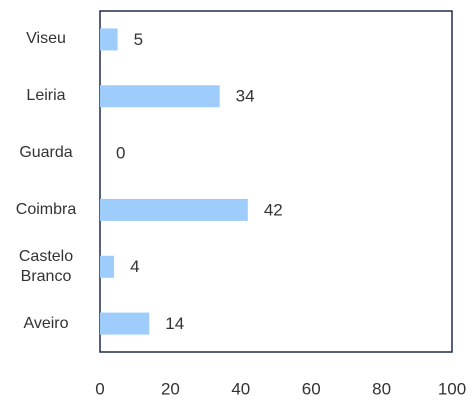 The height and width of the screenshot is (403, 472). Describe the element at coordinates (99, 388) in the screenshot. I see `x-tick-label: 0` at that location.